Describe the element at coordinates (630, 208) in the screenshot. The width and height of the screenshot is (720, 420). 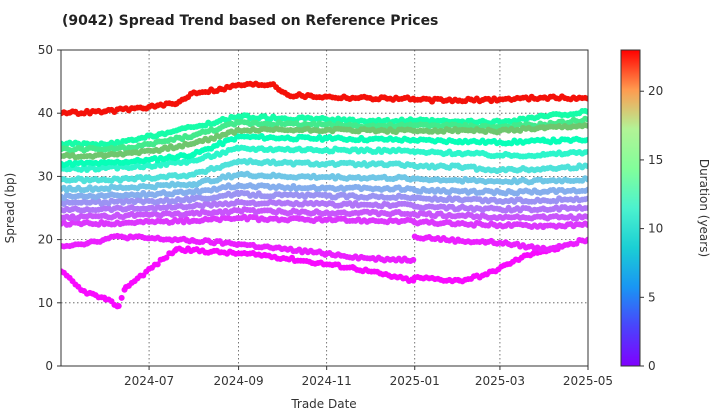
I see `colorbar` at that location.